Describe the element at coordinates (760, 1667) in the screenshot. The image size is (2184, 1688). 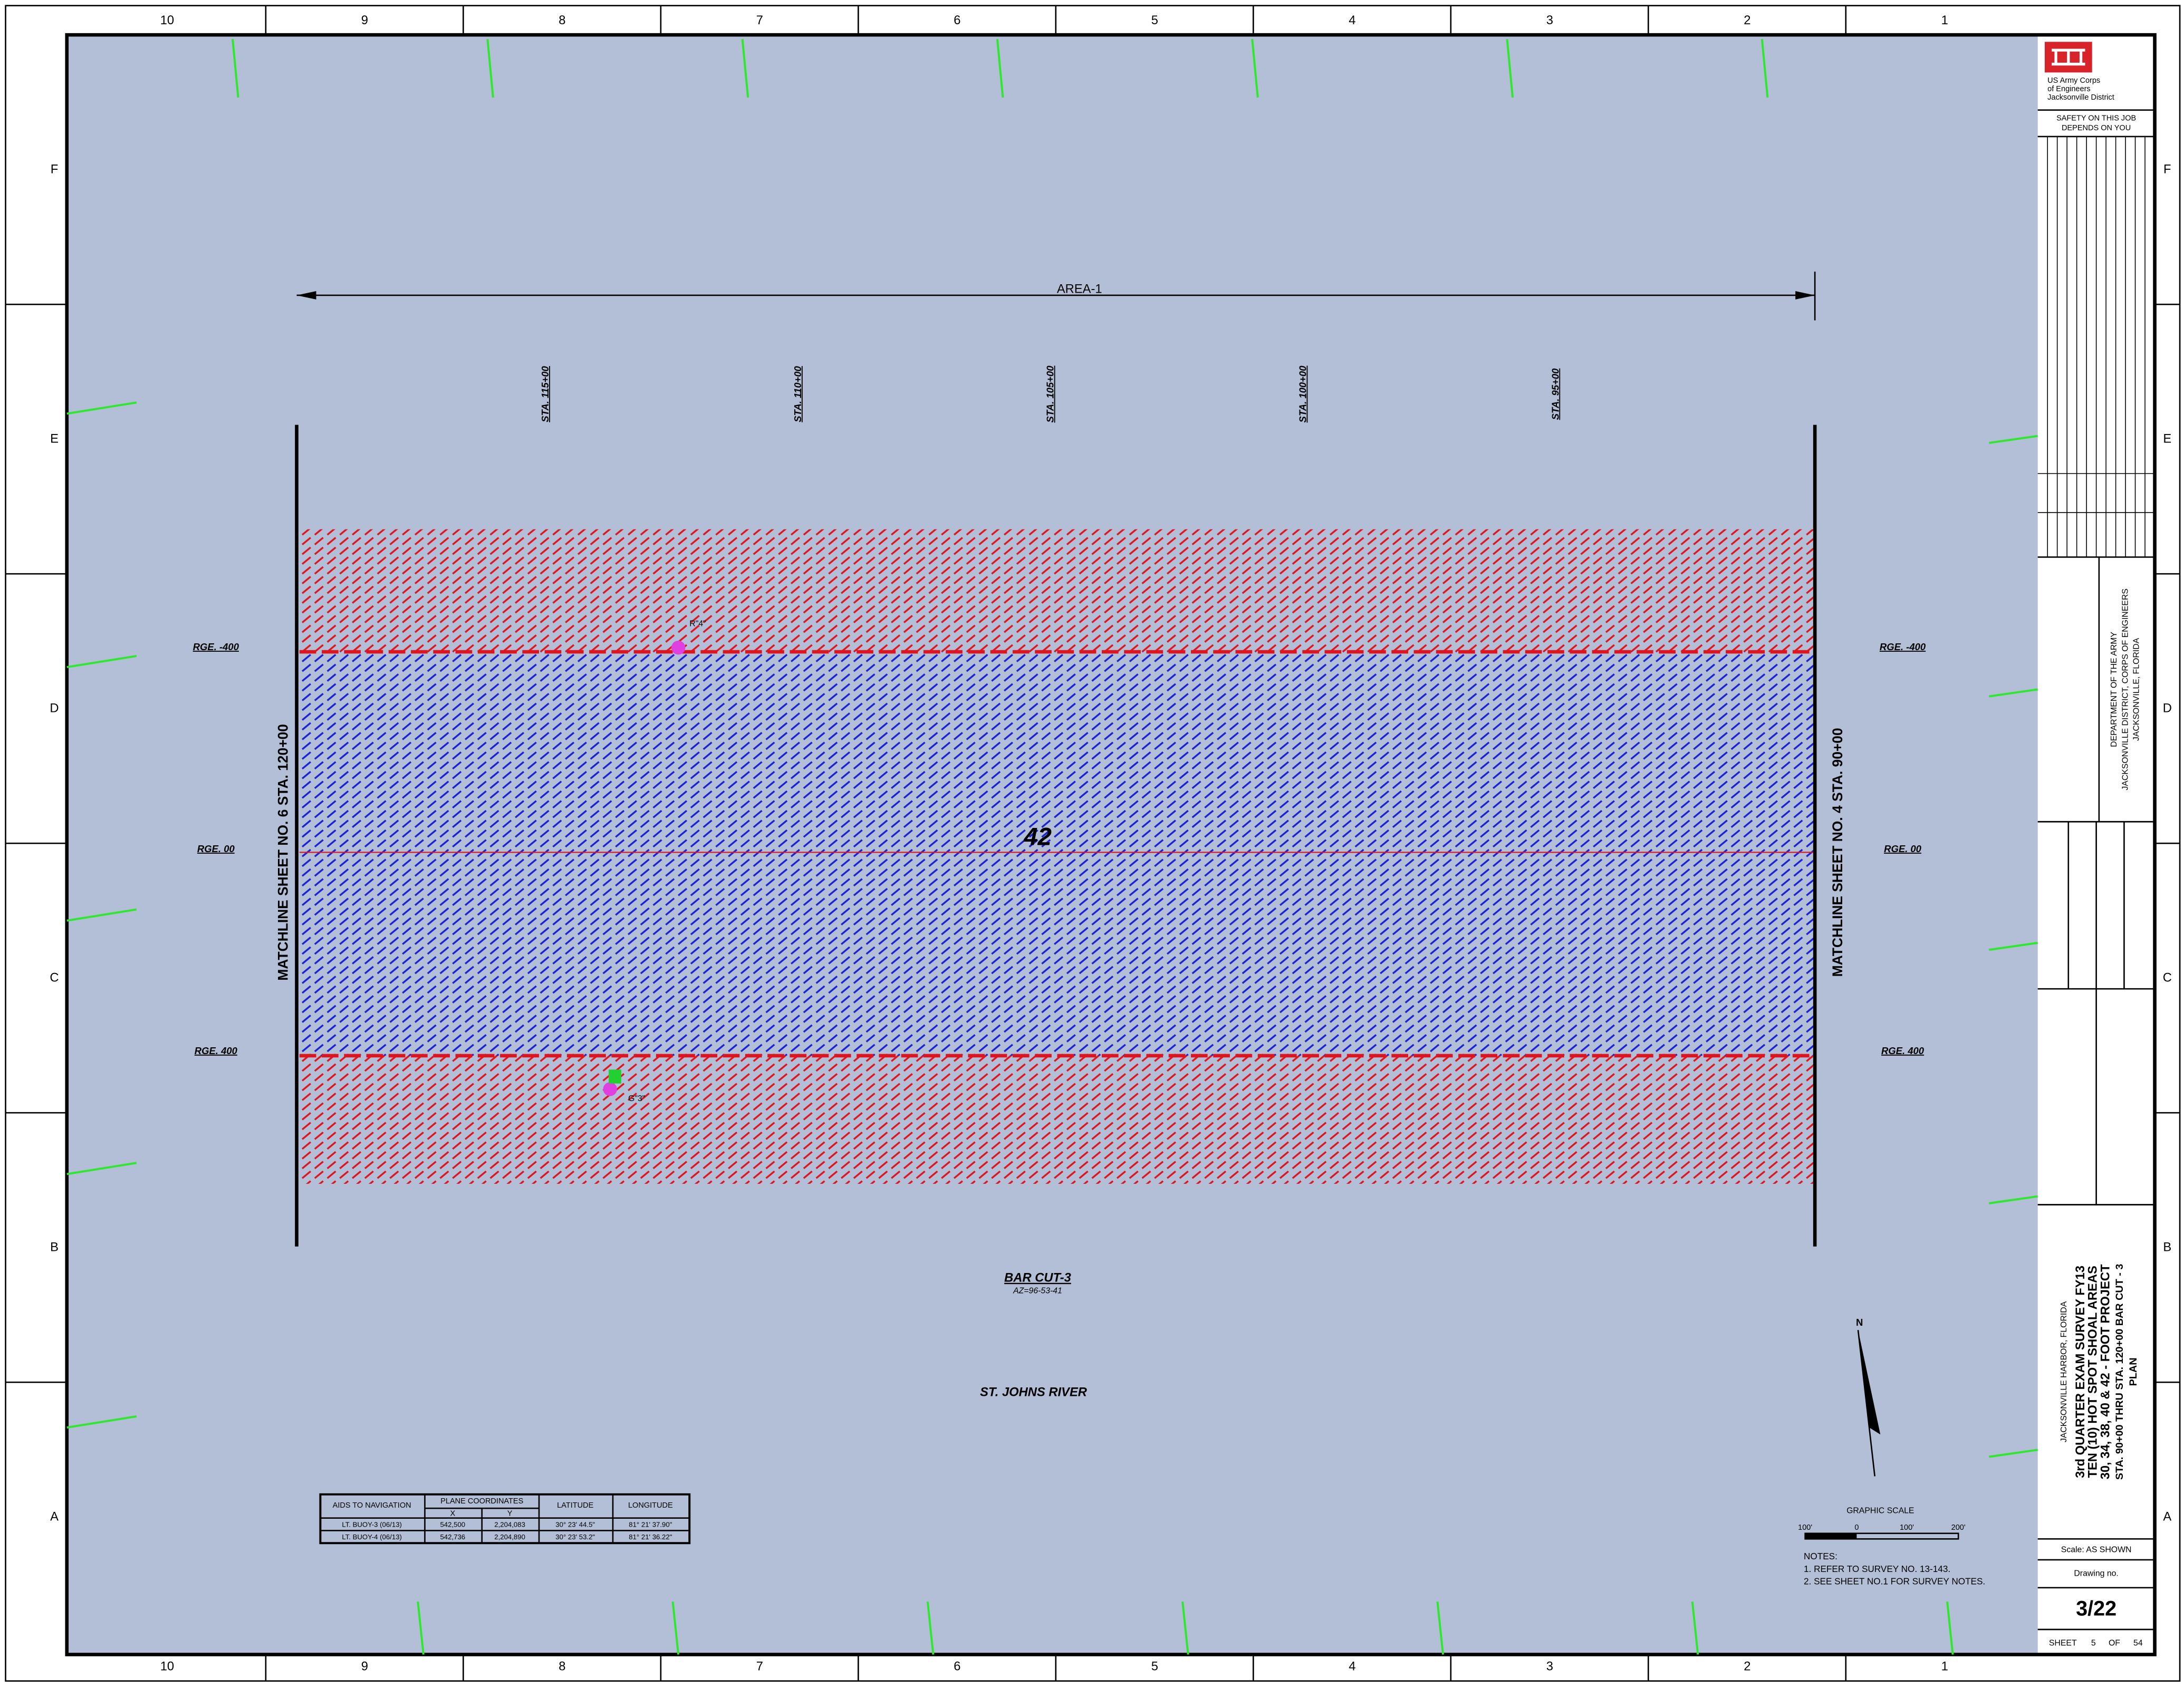
I see `column-label: 7` at that location.